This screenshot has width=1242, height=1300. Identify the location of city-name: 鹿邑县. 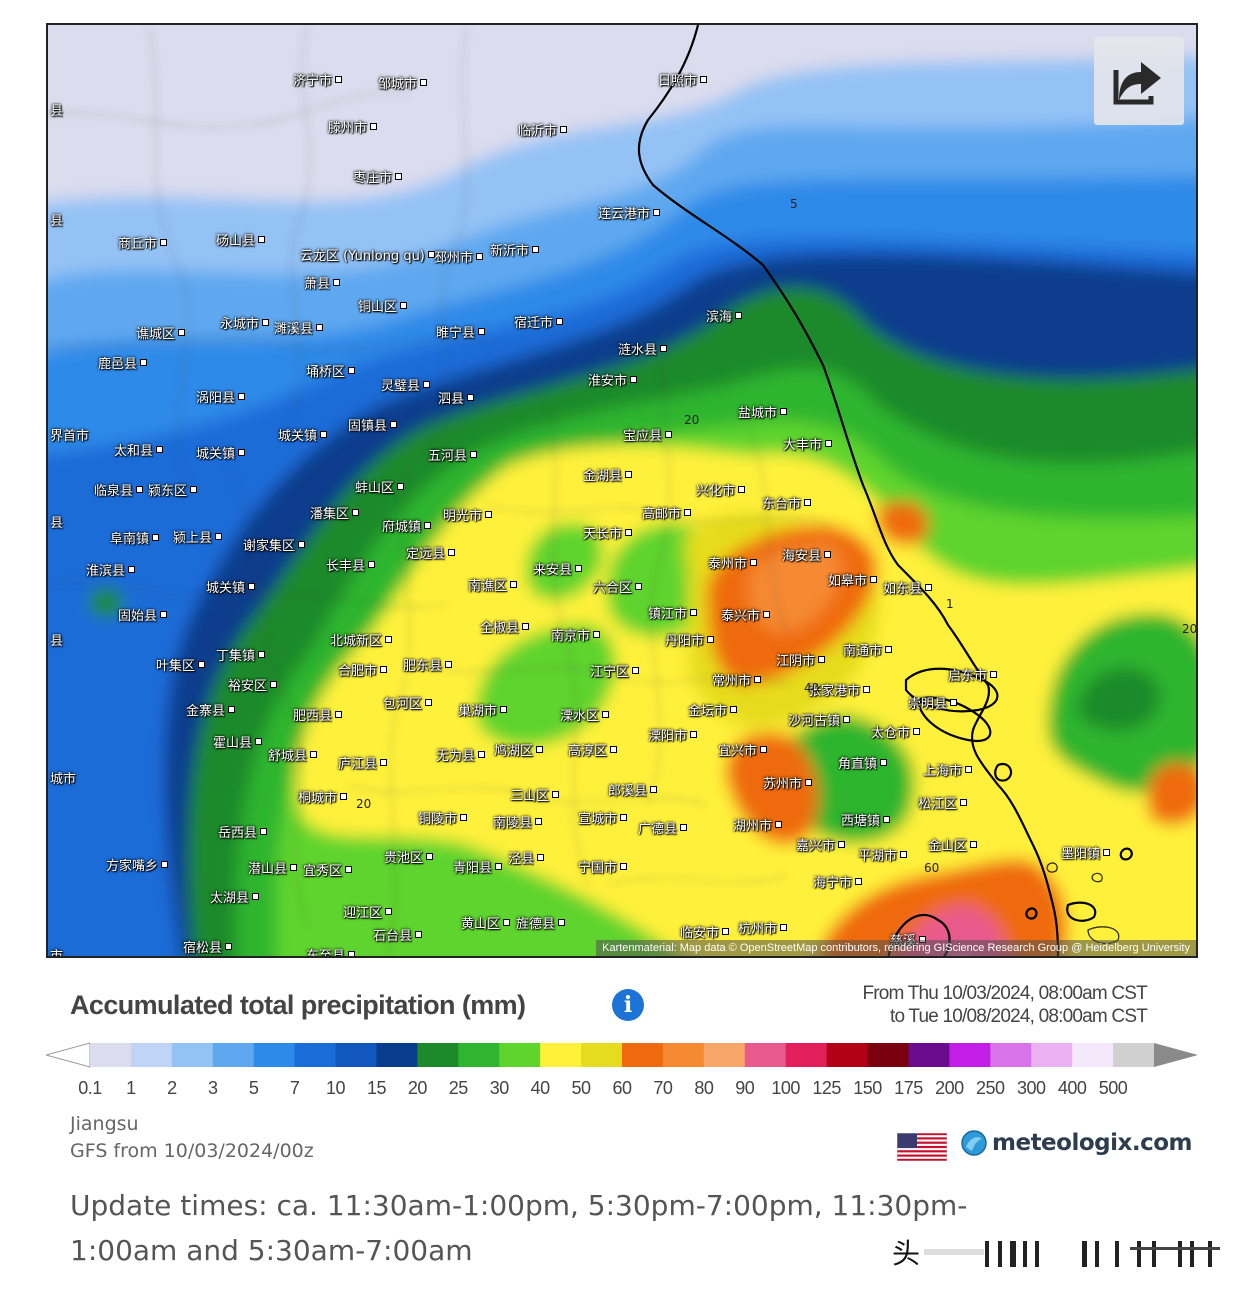
(118, 364).